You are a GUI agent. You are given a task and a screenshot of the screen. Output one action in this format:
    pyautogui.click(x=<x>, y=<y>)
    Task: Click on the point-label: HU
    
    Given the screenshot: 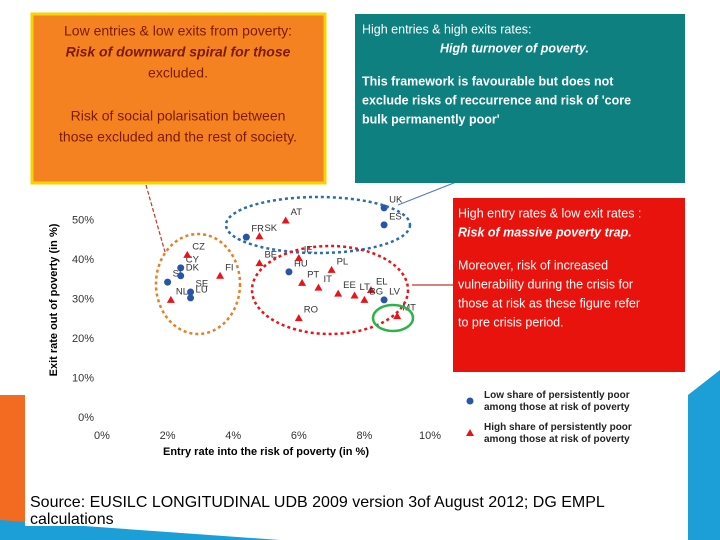 What is the action you would take?
    pyautogui.click(x=301, y=263)
    